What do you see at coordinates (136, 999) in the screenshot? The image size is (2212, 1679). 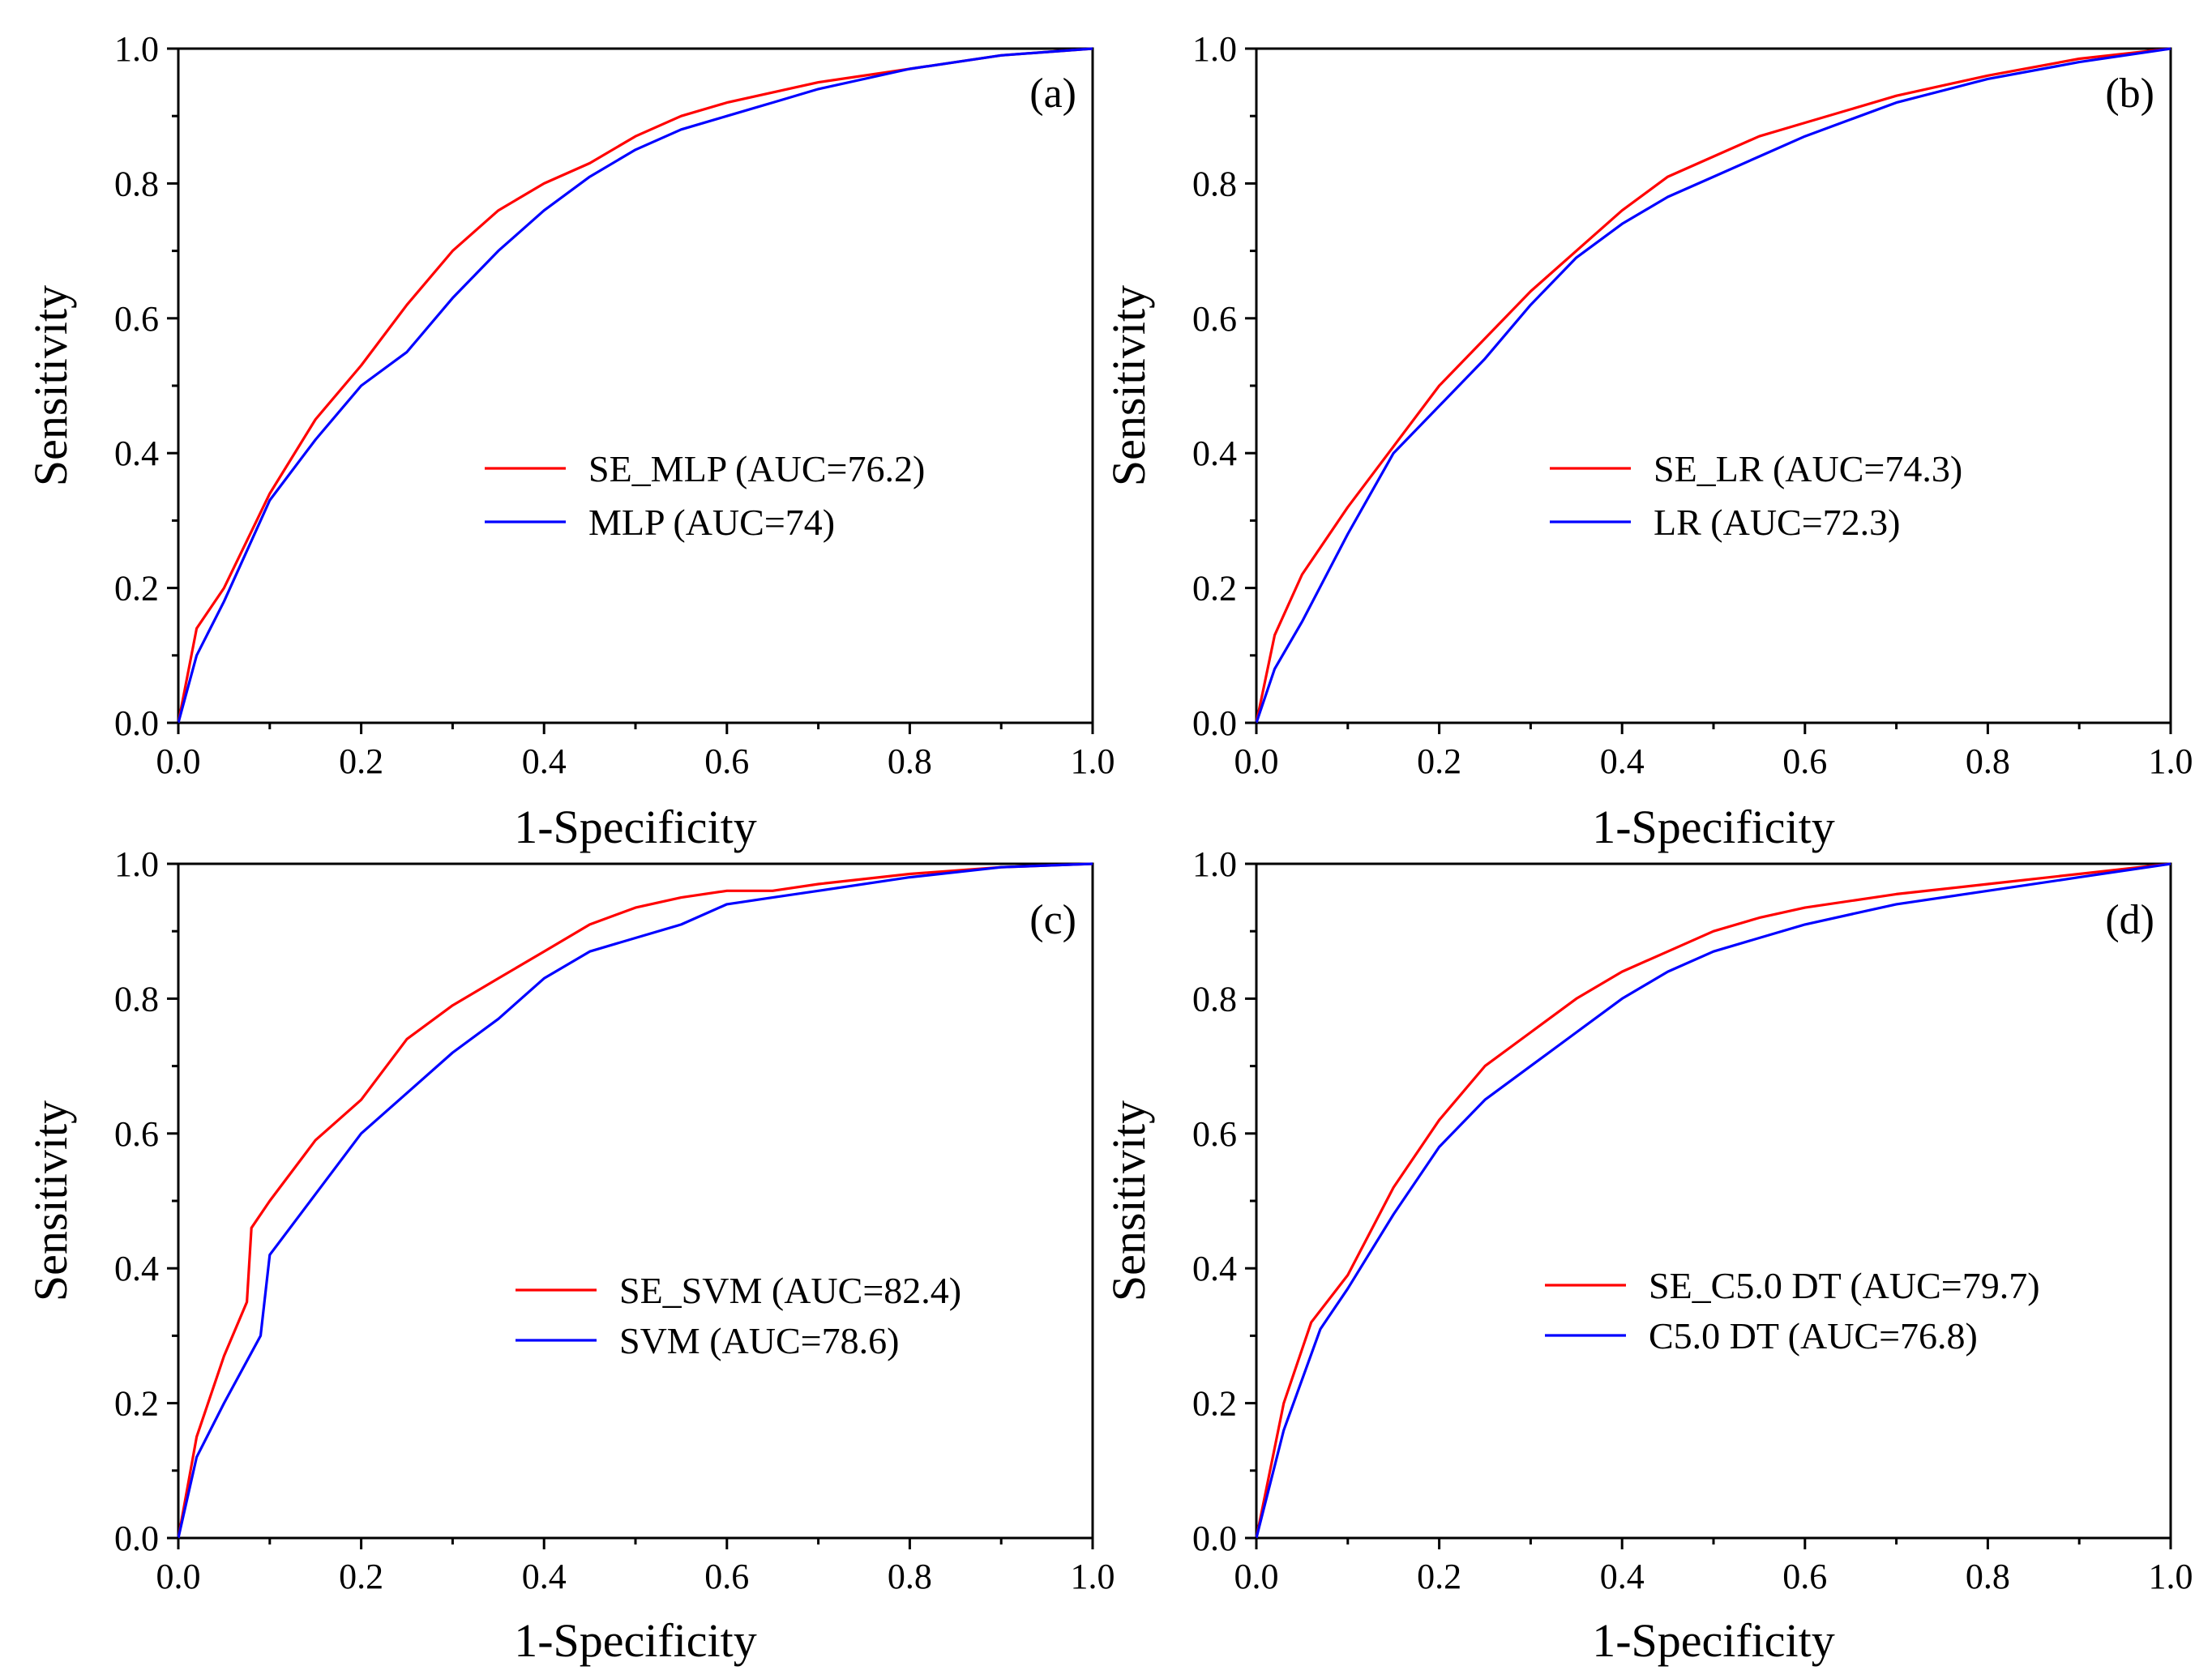 I see `panel-c-y-tick-label-4: 0.8` at bounding box center [136, 999].